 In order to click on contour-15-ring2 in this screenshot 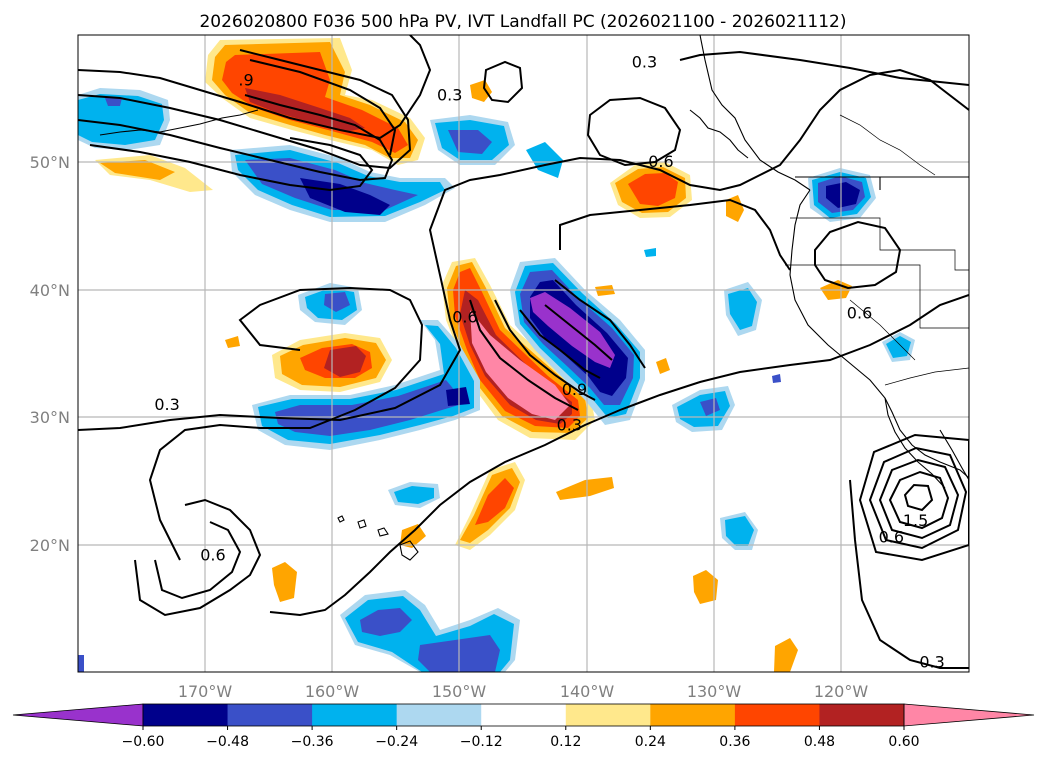, I will do `click(919, 499)`.